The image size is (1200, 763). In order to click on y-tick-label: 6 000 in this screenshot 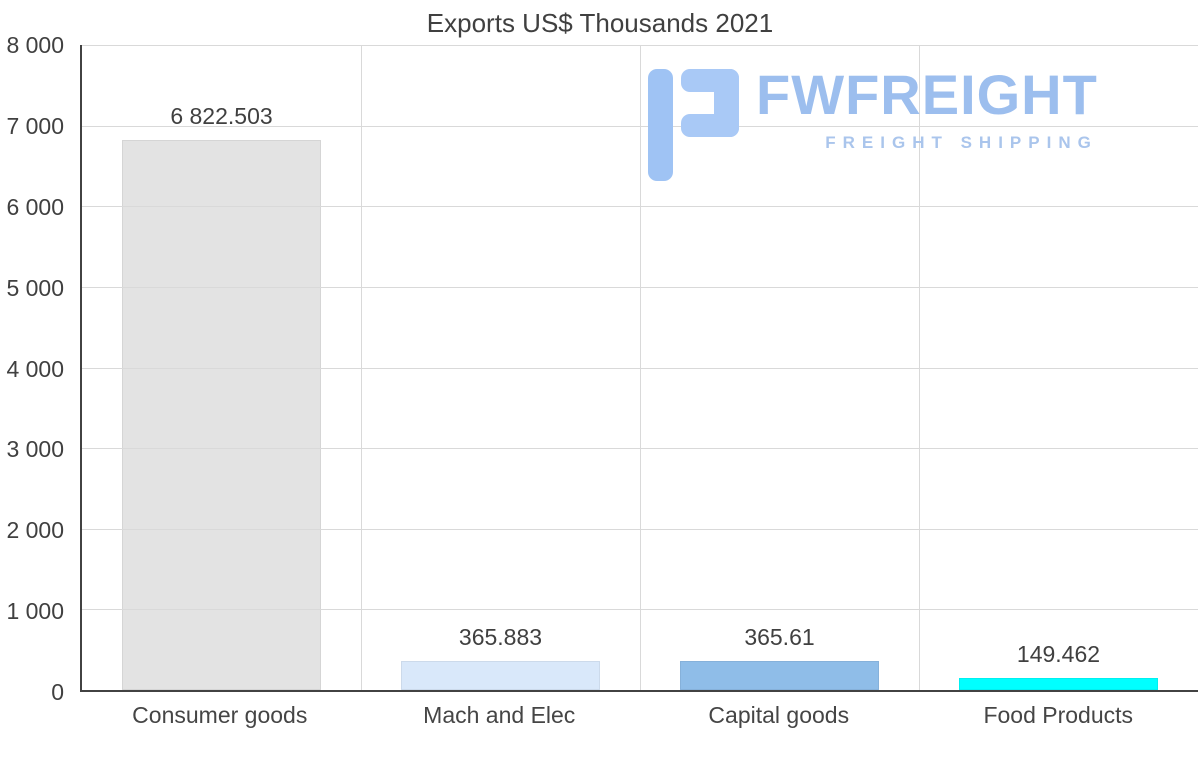, I will do `click(35, 206)`.